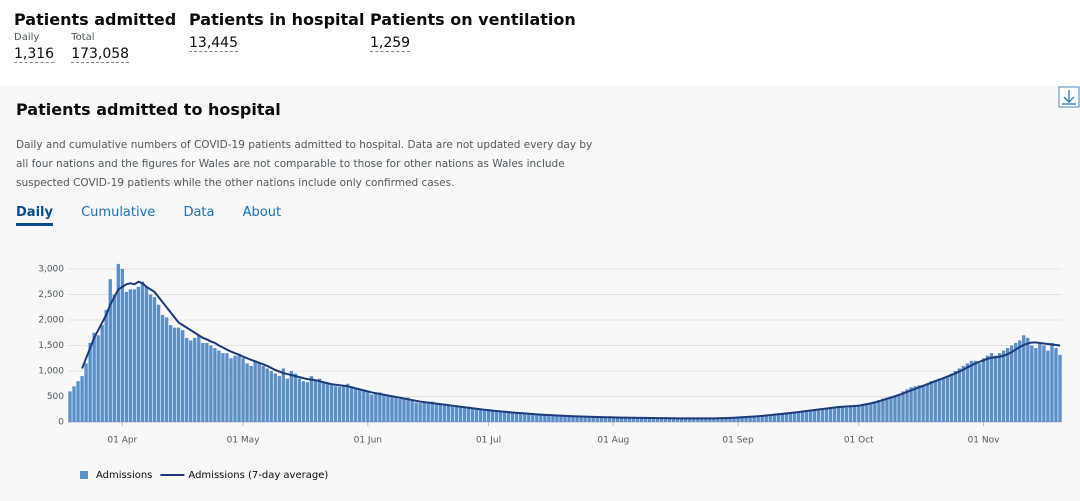 Image resolution: width=1080 pixels, height=501 pixels. What do you see at coordinates (100, 54) in the screenshot?
I see `stat-value: 173,058` at bounding box center [100, 54].